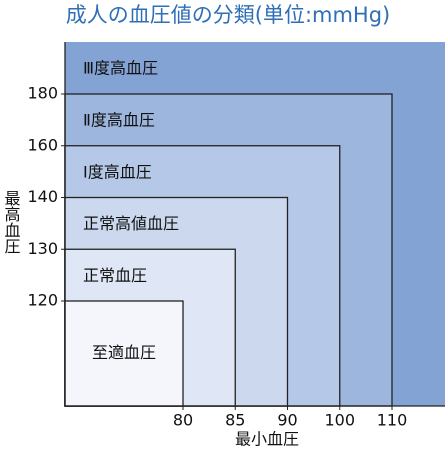  What do you see at coordinates (42, 248) in the screenshot?
I see `y-tick-label: 130` at bounding box center [42, 248].